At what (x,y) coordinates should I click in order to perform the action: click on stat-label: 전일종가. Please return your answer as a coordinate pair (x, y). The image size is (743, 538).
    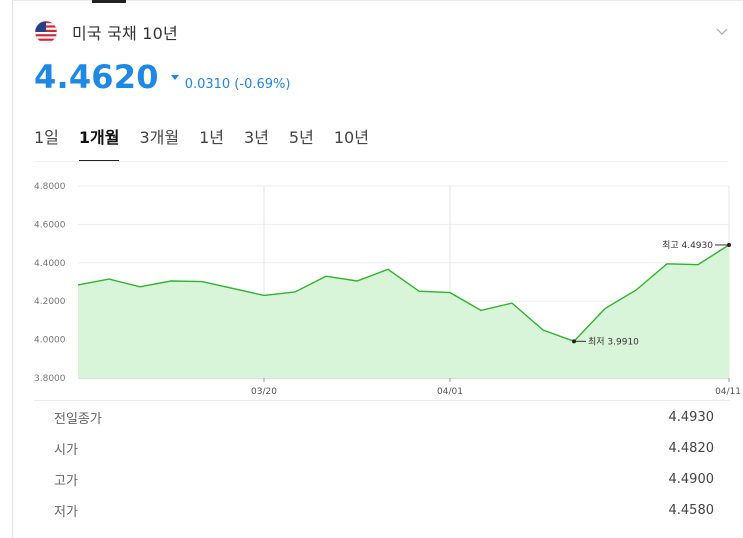
    Looking at the image, I should click on (78, 419).